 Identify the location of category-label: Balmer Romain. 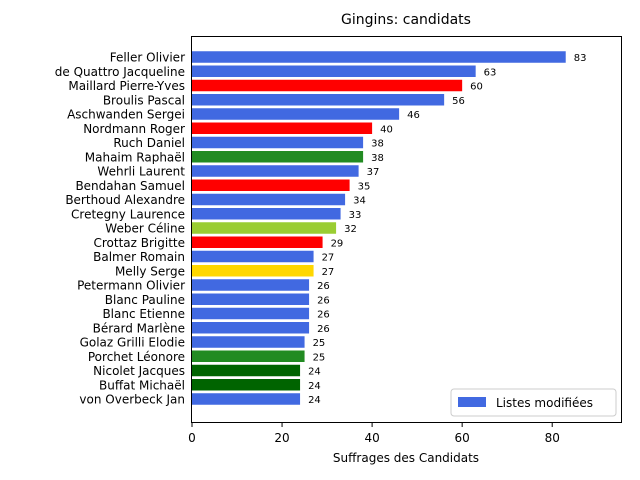
(139, 257).